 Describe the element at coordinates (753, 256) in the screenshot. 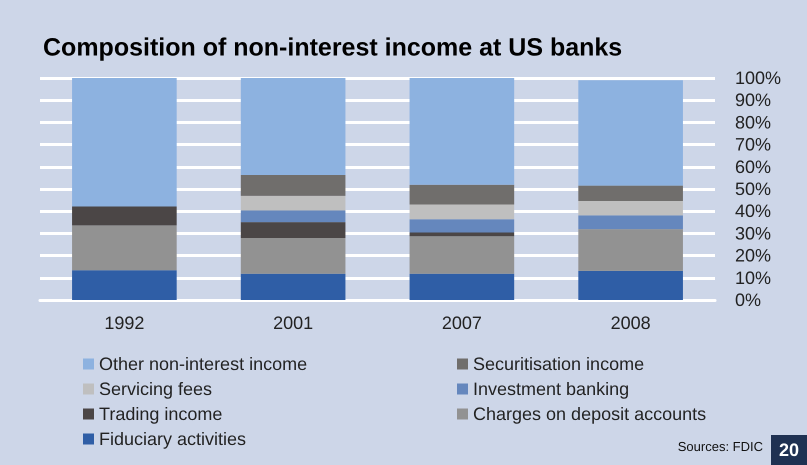

I see `y-tick-label: 20%` at that location.